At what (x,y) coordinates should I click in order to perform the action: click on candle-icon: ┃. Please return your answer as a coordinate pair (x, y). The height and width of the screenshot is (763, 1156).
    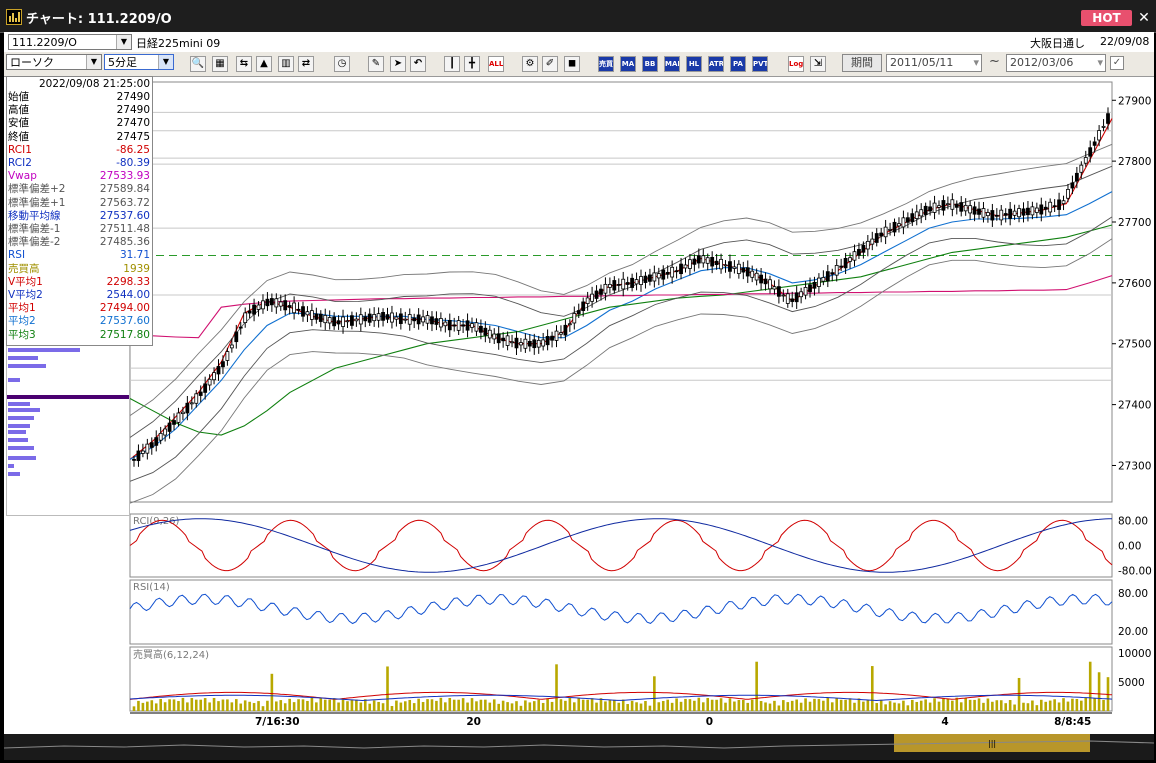
    Looking at the image, I should click on (452, 64).